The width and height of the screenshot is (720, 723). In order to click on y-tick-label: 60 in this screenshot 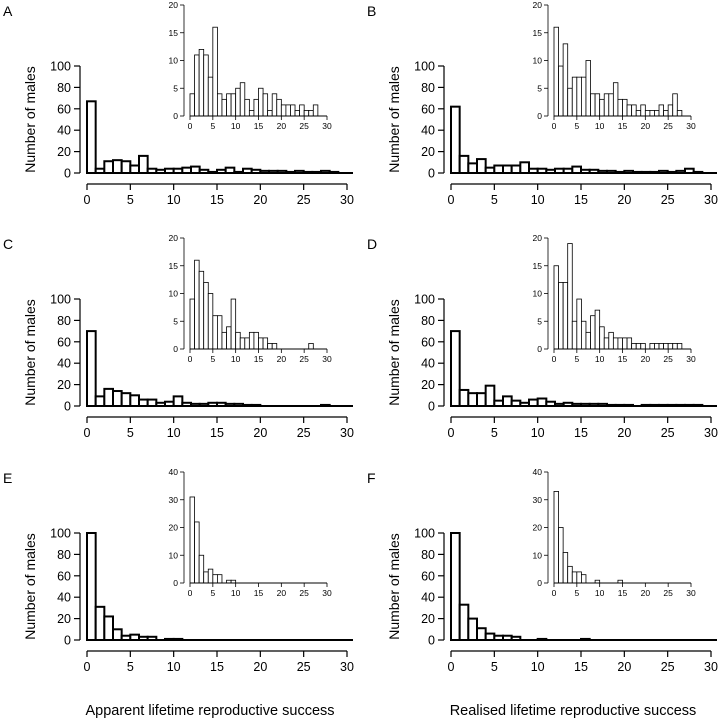, I will do `click(64, 109)`.